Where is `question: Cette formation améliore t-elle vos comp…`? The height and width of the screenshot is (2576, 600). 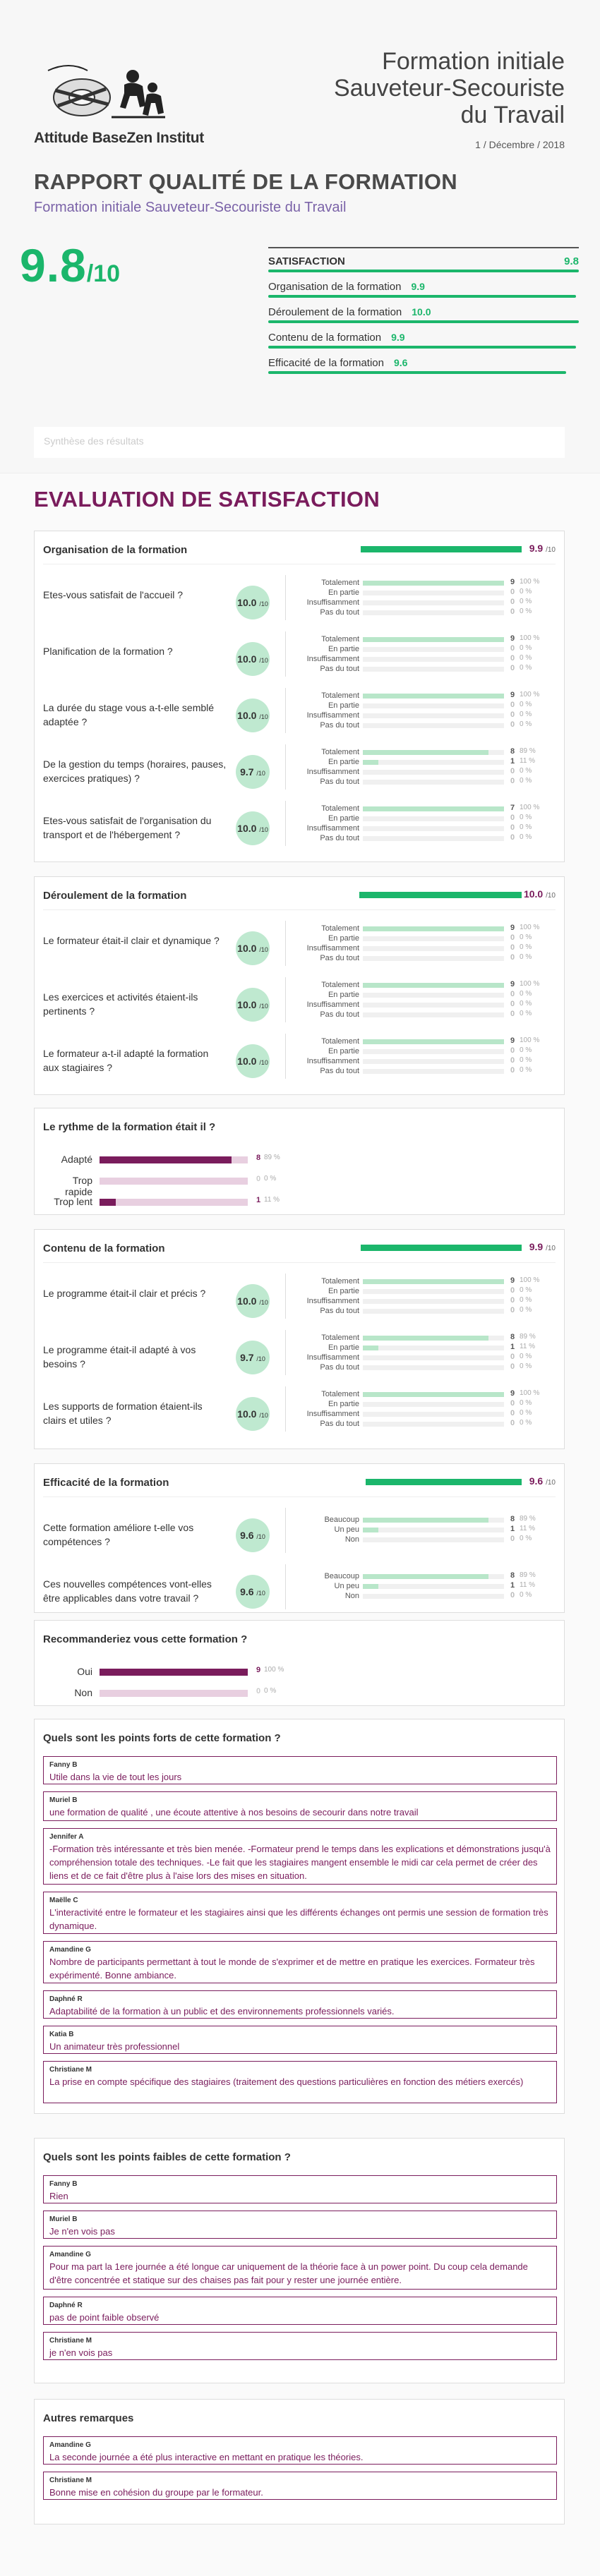 question: Cette formation améliore t-elle vos comp… is located at coordinates (301, 1531).